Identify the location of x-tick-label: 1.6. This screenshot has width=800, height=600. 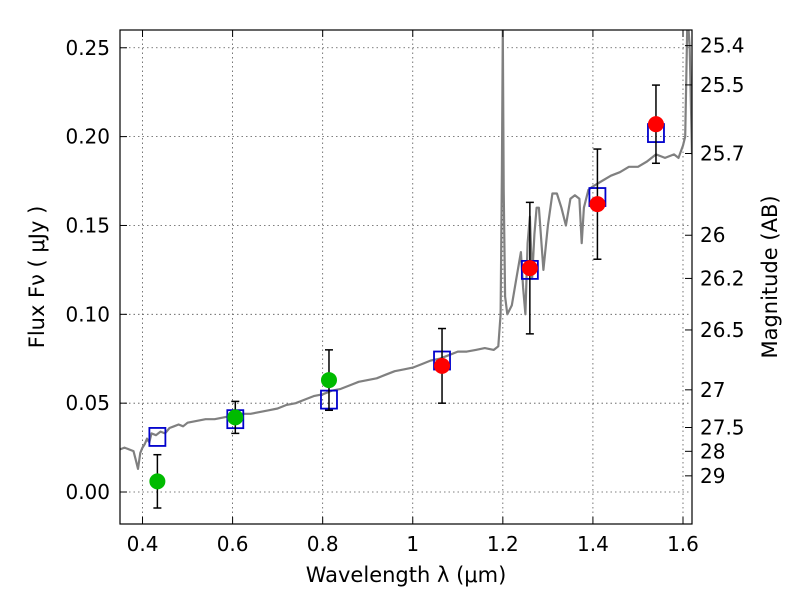
(683, 544).